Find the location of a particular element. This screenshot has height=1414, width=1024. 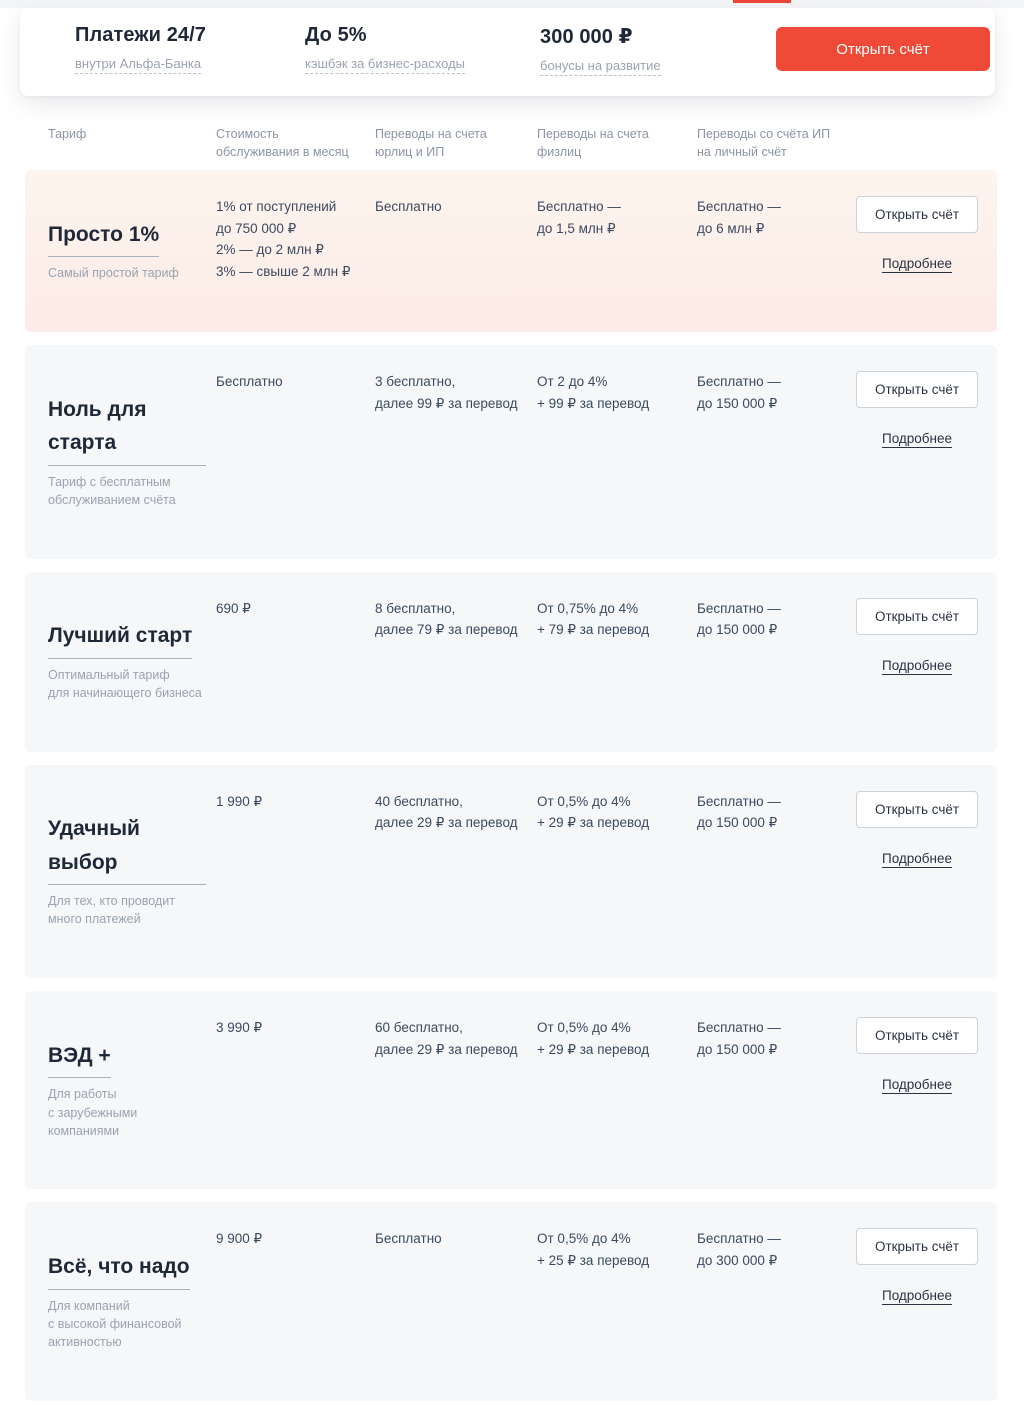

hero-stat-subtitle: кэшбэк за бизнес-расходы is located at coordinates (385, 65).